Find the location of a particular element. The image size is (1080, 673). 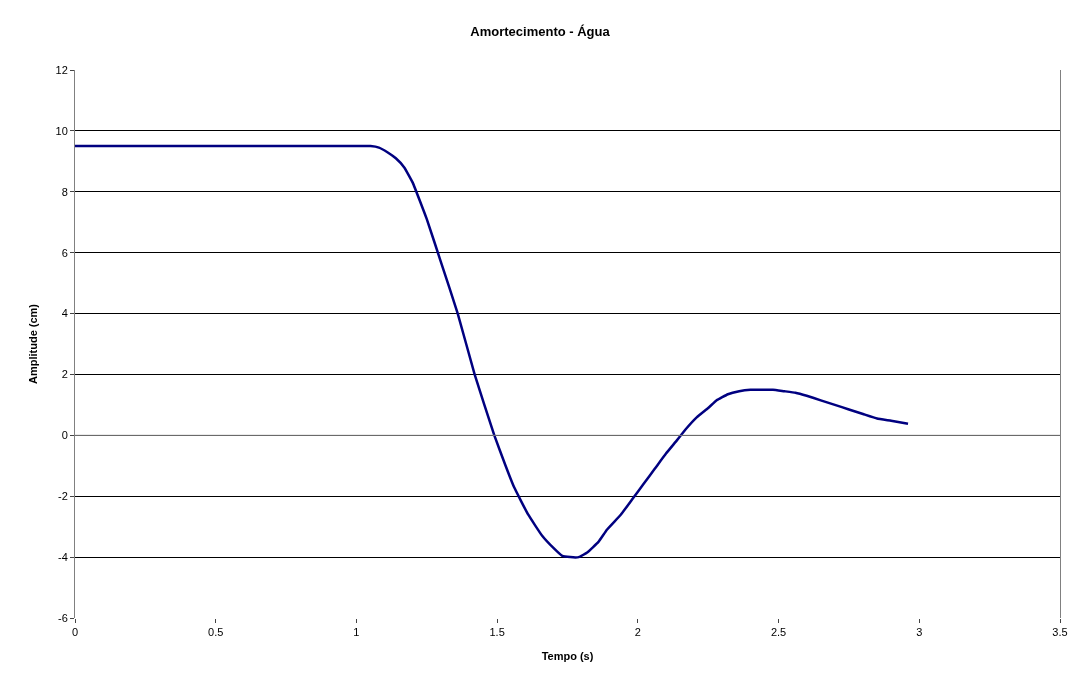

x-tick-label: 1 is located at coordinates (356, 632).